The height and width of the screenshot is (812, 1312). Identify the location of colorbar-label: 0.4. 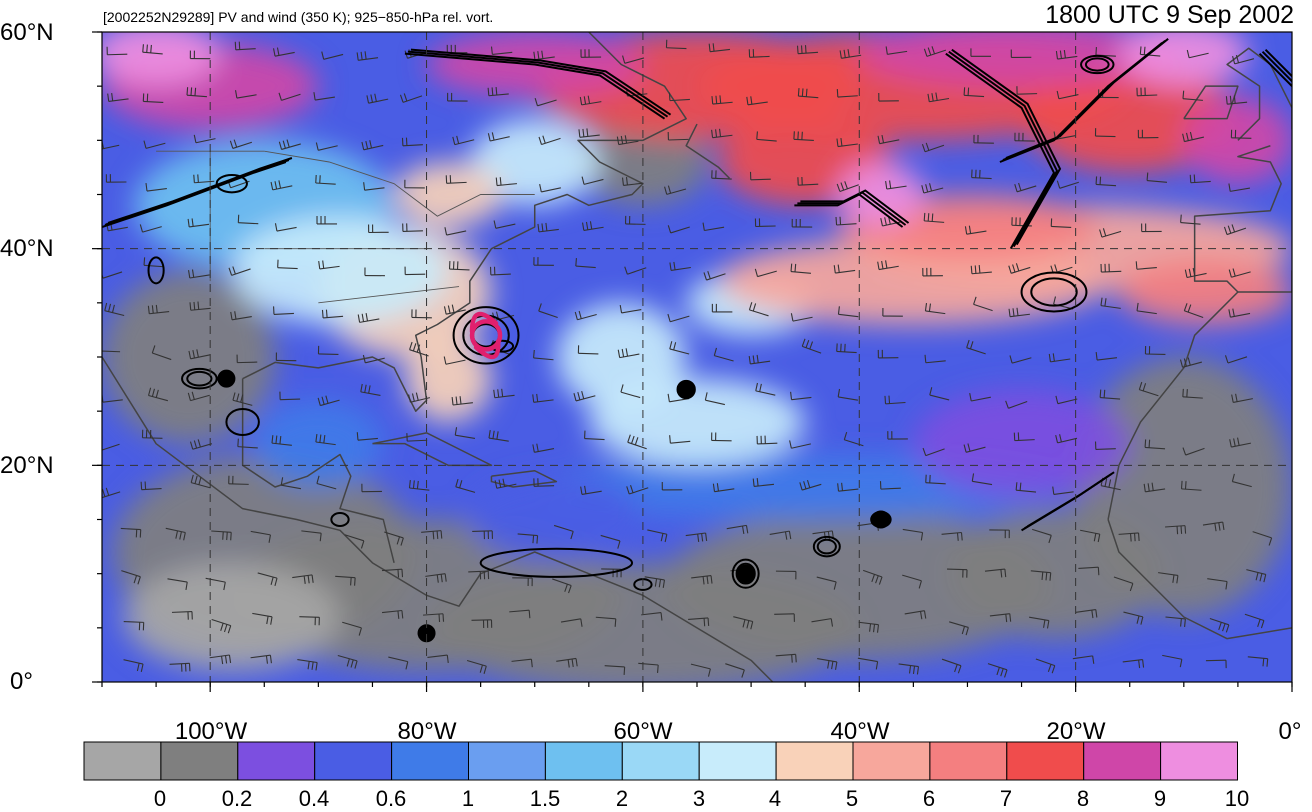
(314, 799).